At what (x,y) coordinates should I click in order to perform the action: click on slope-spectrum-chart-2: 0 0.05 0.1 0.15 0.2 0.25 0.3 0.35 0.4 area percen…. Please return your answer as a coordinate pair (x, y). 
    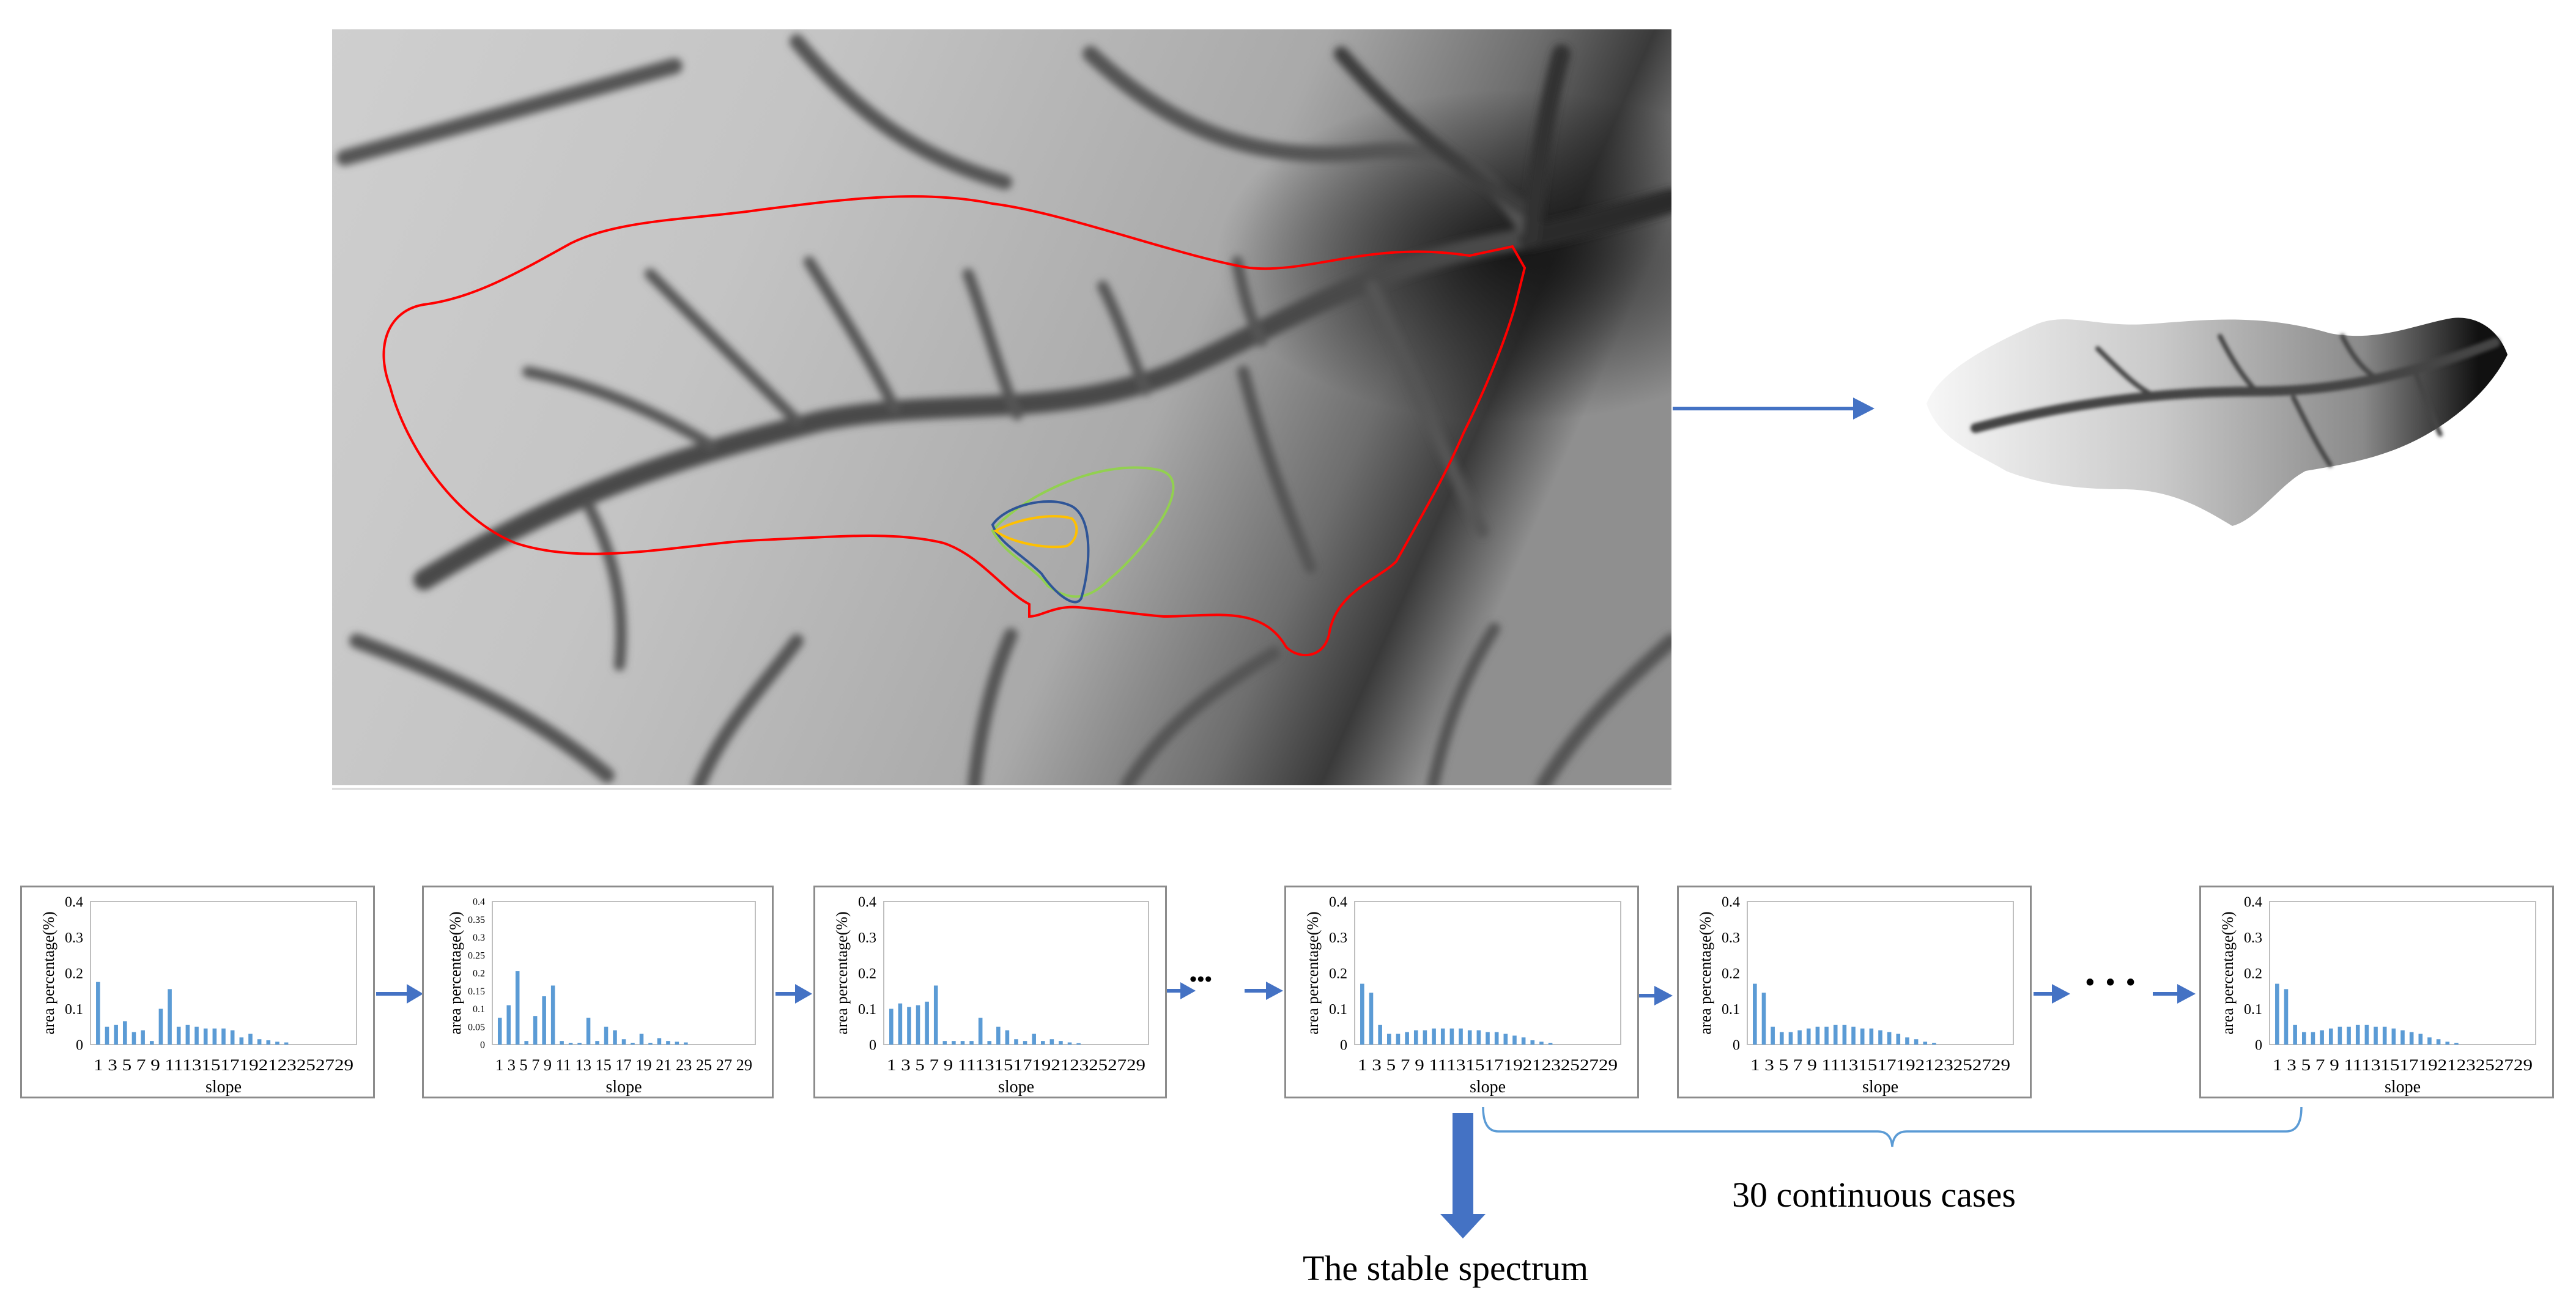
    Looking at the image, I should click on (598, 992).